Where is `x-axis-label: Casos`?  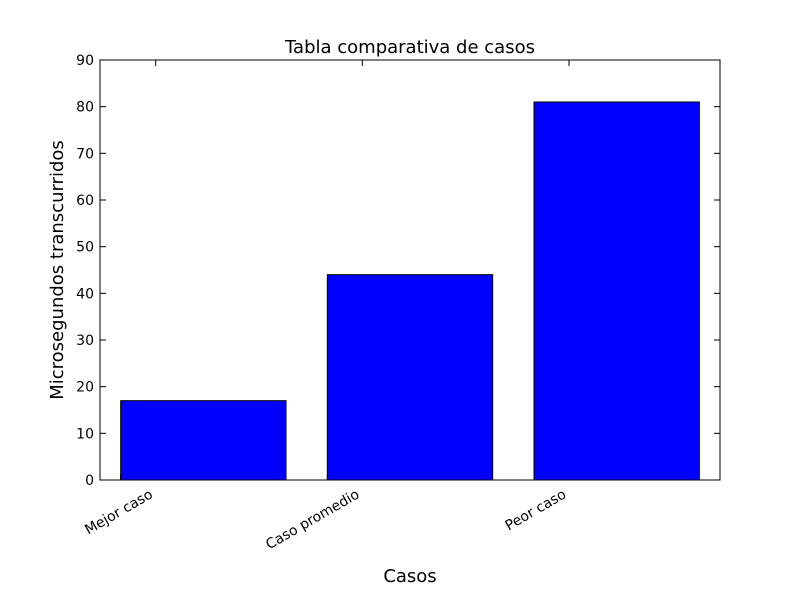
x-axis-label: Casos is located at coordinates (409, 576).